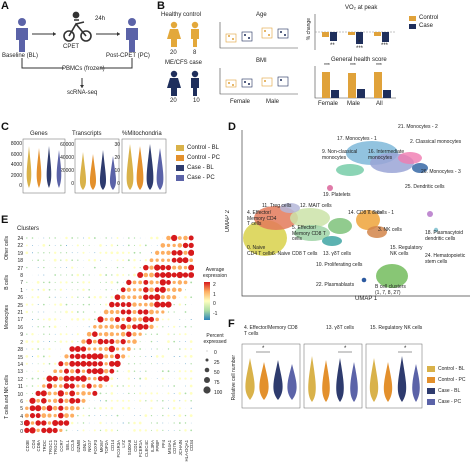 Image resolution: width=474 pixels, height=475 pixels. I want to click on dot-col-label: SELL, so click(67, 445).